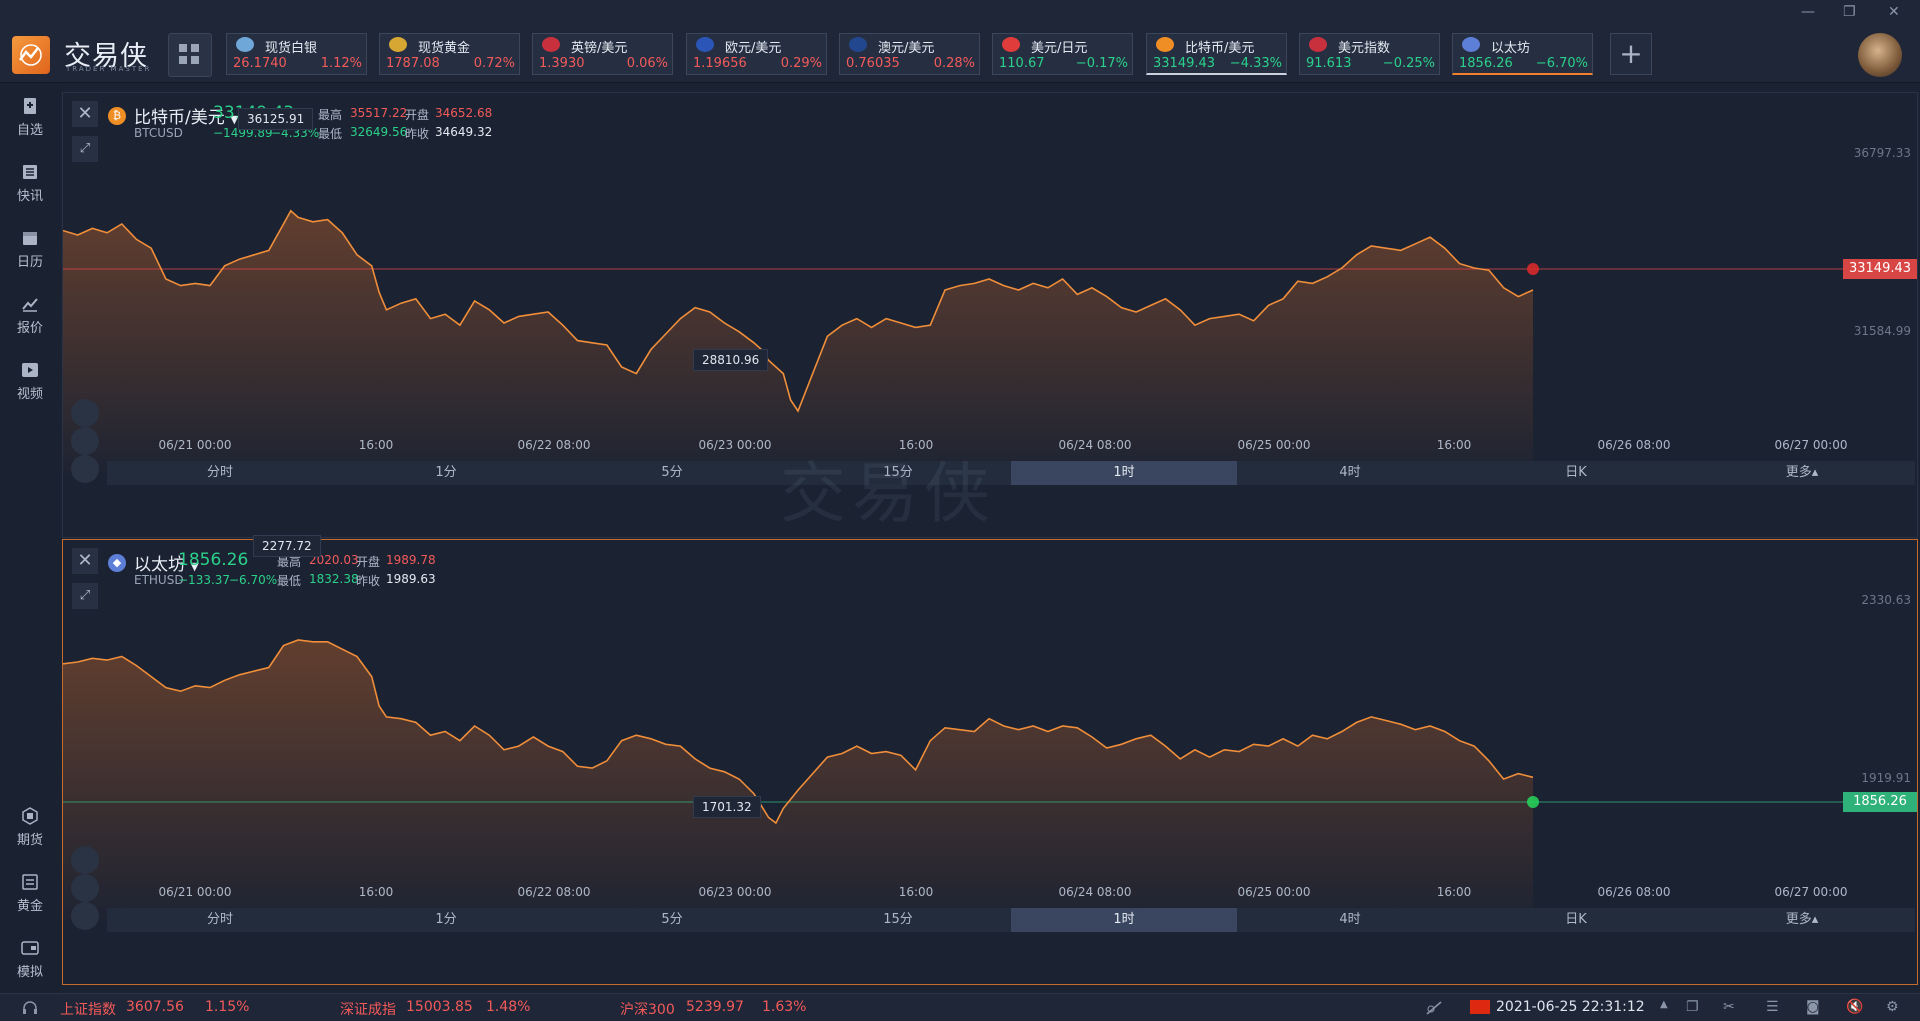  What do you see at coordinates (253, 580) in the screenshot?
I see `change-pct: −6.70%` at bounding box center [253, 580].